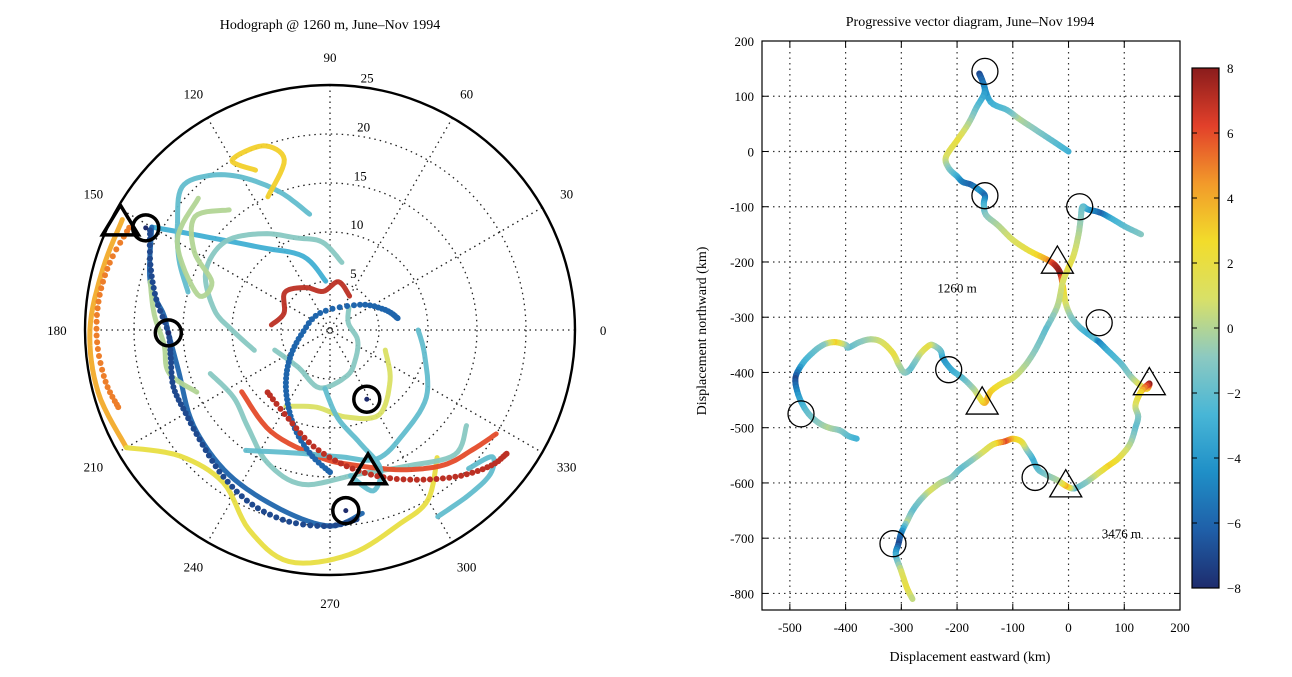 The image size is (1292, 677). Describe the element at coordinates (742, 262) in the screenshot. I see `pvd-ytick-label: -200` at that location.